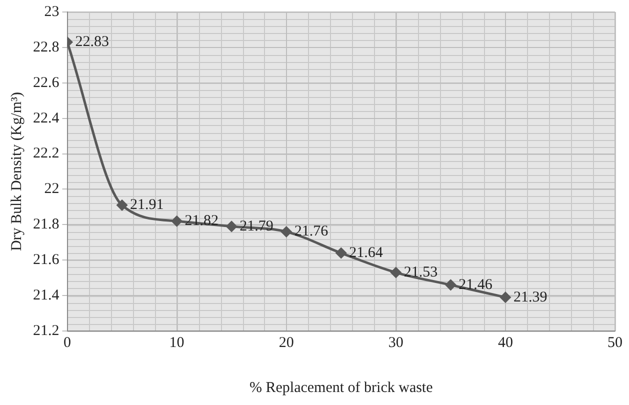 This screenshot has height=405, width=629. What do you see at coordinates (52, 12) in the screenshot?
I see `y-tick-label: 23` at bounding box center [52, 12].